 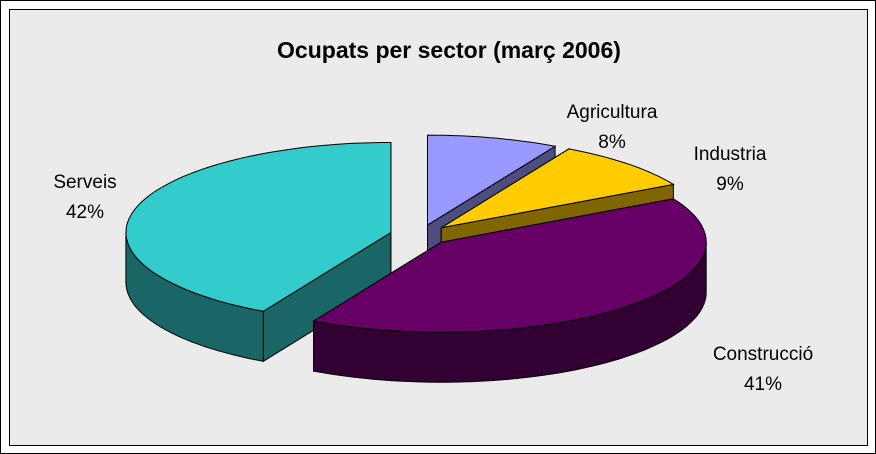 What do you see at coordinates (84, 197) in the screenshot?
I see `data-label: Serveis 42%` at bounding box center [84, 197].